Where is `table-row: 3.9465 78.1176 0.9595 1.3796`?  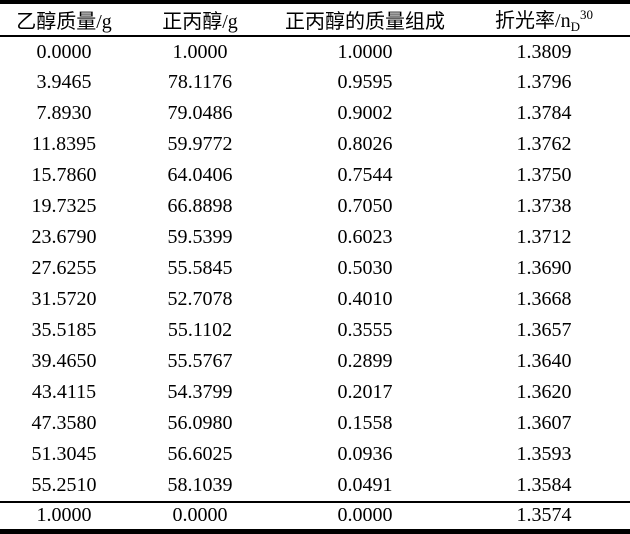 table-row: 3.9465 78.1176 0.9595 1.3796 is located at coordinates (315, 82).